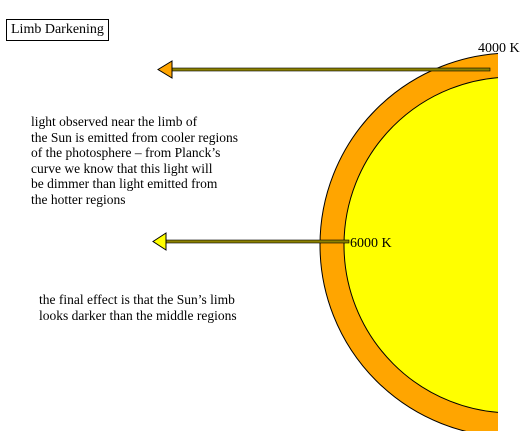 The height and width of the screenshot is (431, 530). Describe the element at coordinates (138, 315) in the screenshot. I see `final-effect-line: looks darker than the middle regions` at that location.